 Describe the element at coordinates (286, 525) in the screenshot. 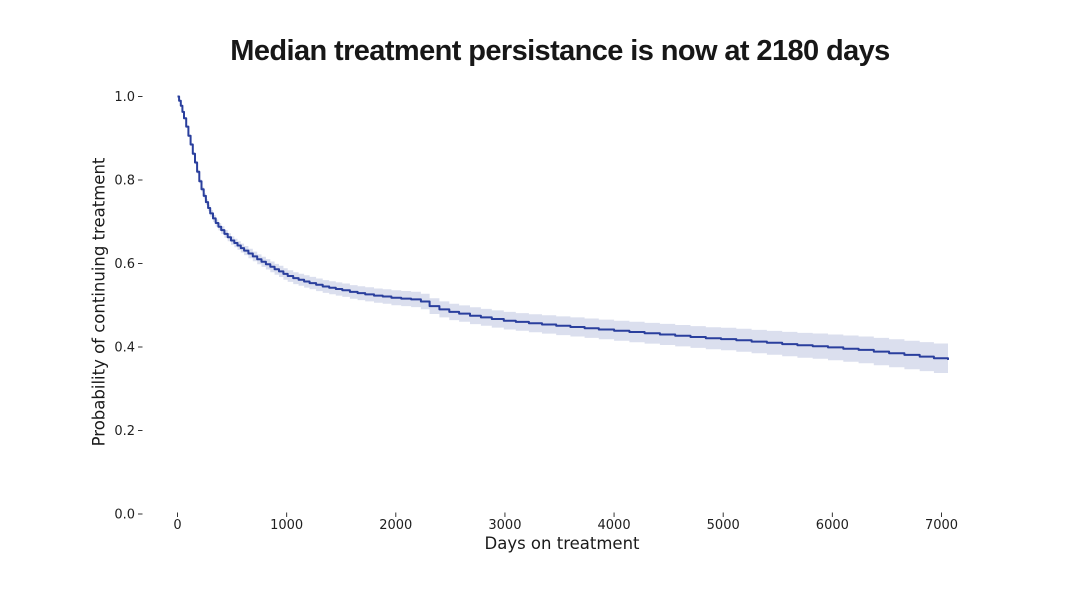

I see `x-tick-label: 1000` at that location.